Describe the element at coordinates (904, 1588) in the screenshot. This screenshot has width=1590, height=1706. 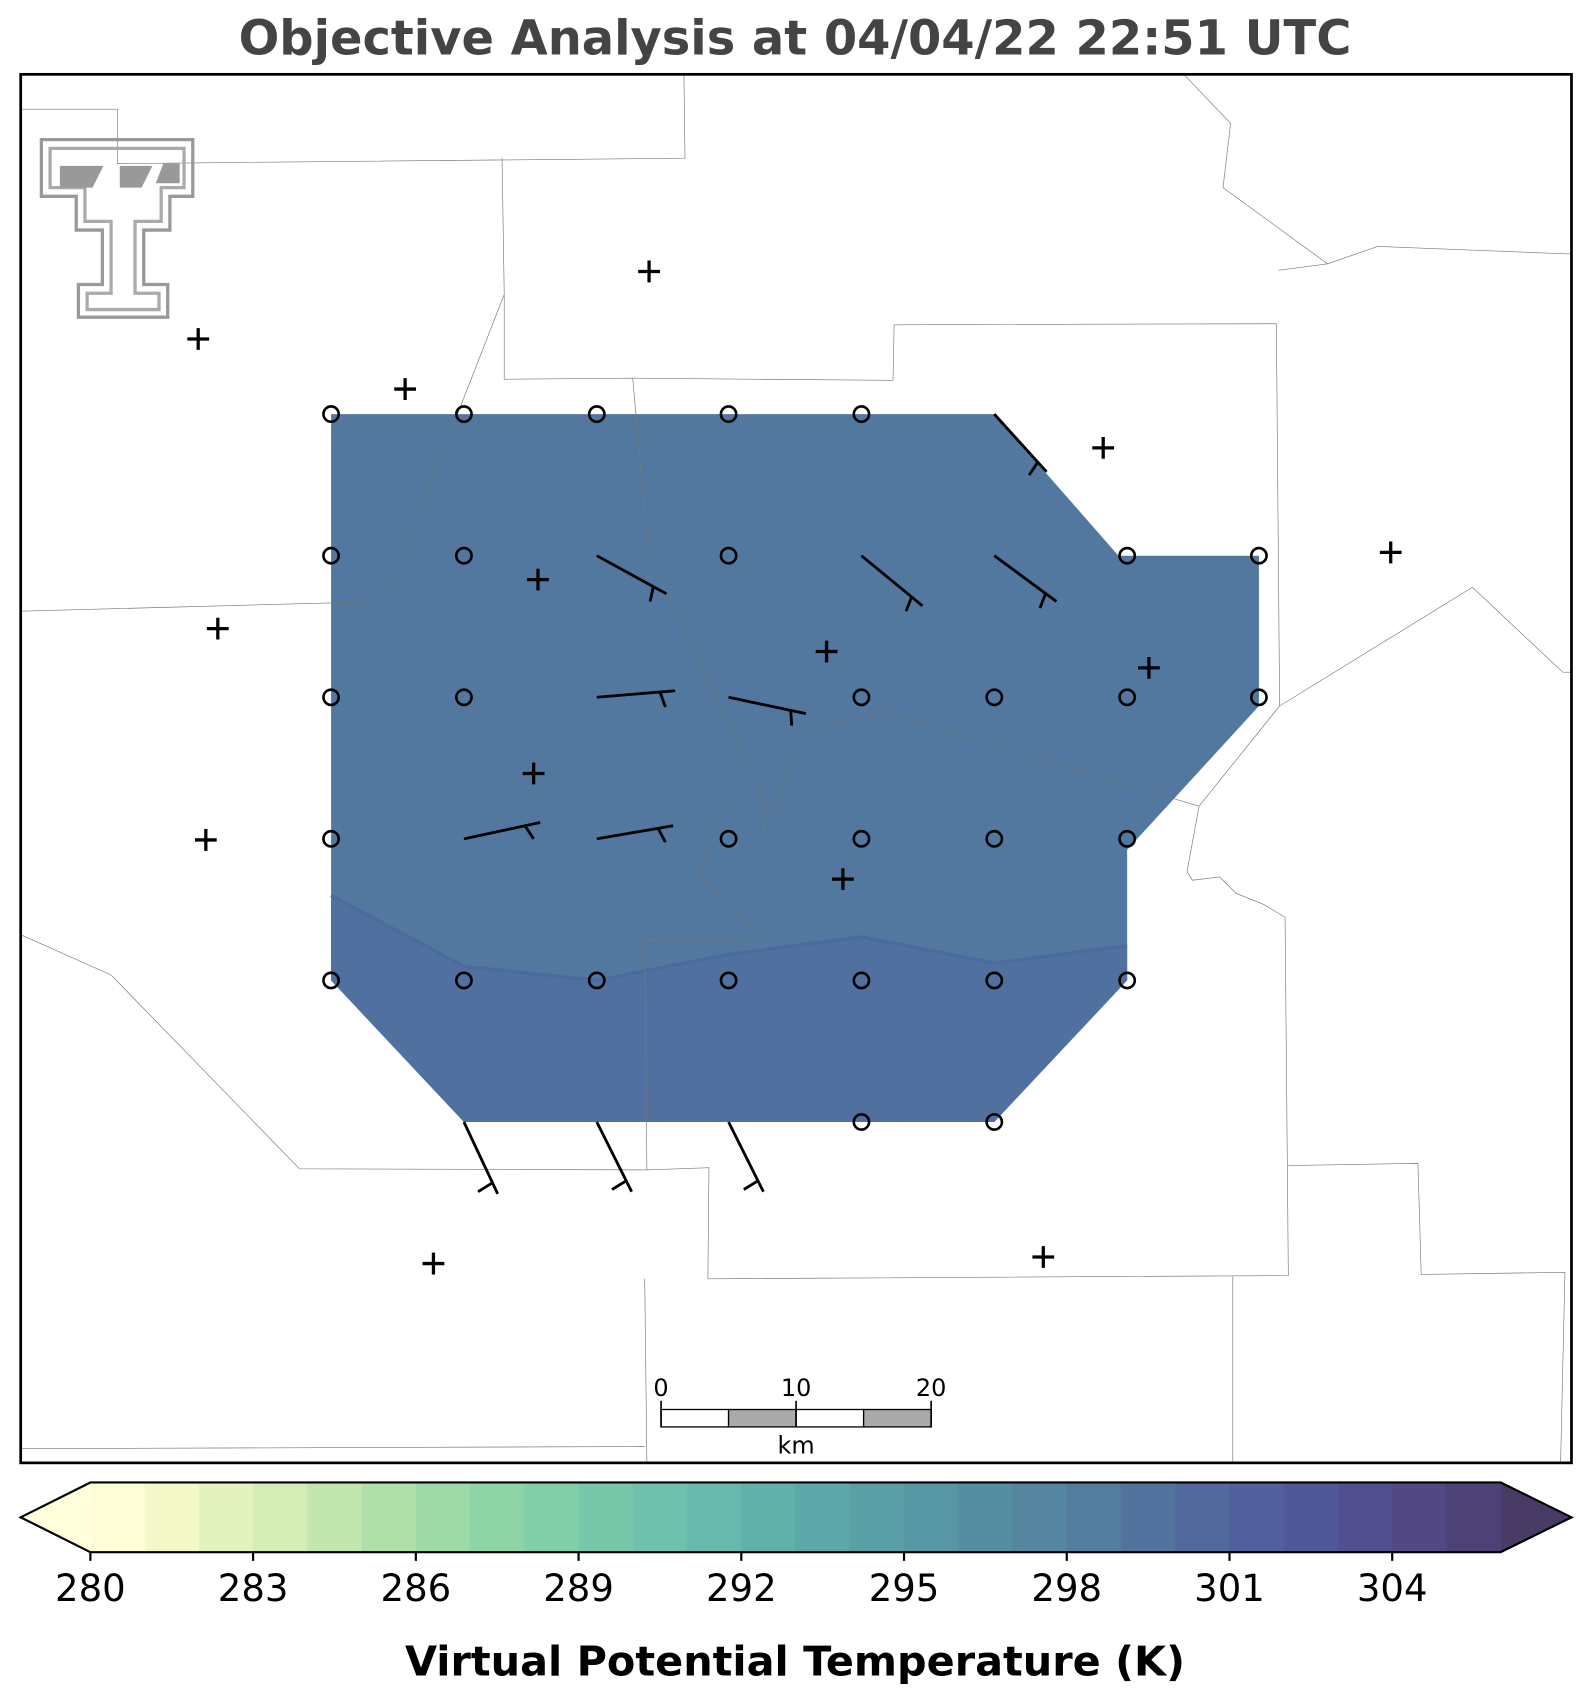
I see `colorbar-tick-label: 295` at that location.